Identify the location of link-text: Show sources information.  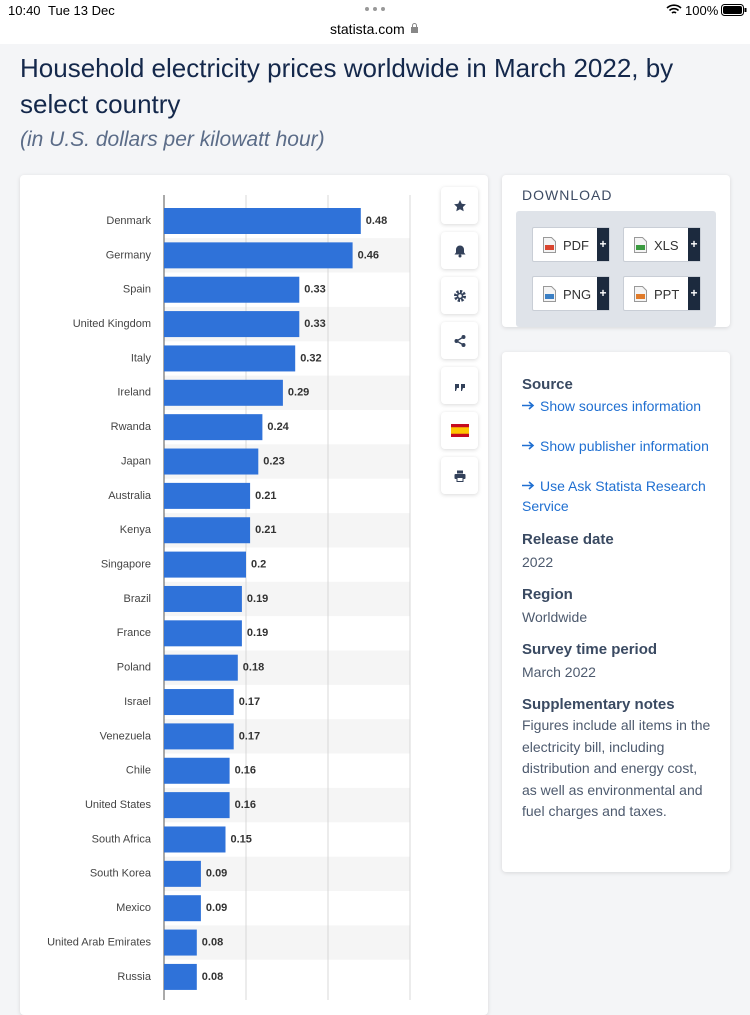
(621, 406).